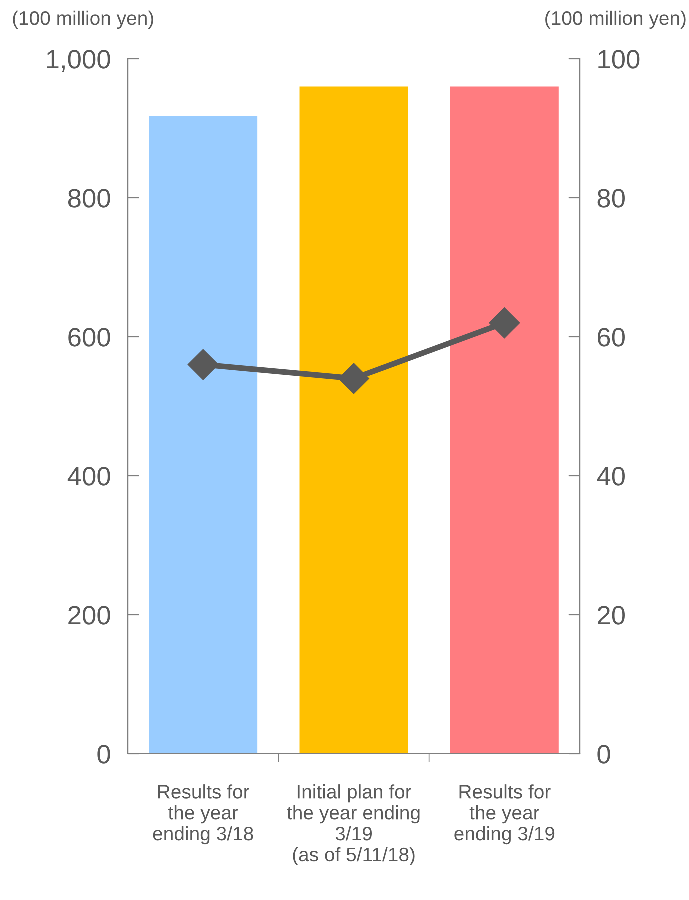 This screenshot has height=900, width=689. Describe the element at coordinates (604, 754) in the screenshot. I see `y2-tick-label: 0` at that location.